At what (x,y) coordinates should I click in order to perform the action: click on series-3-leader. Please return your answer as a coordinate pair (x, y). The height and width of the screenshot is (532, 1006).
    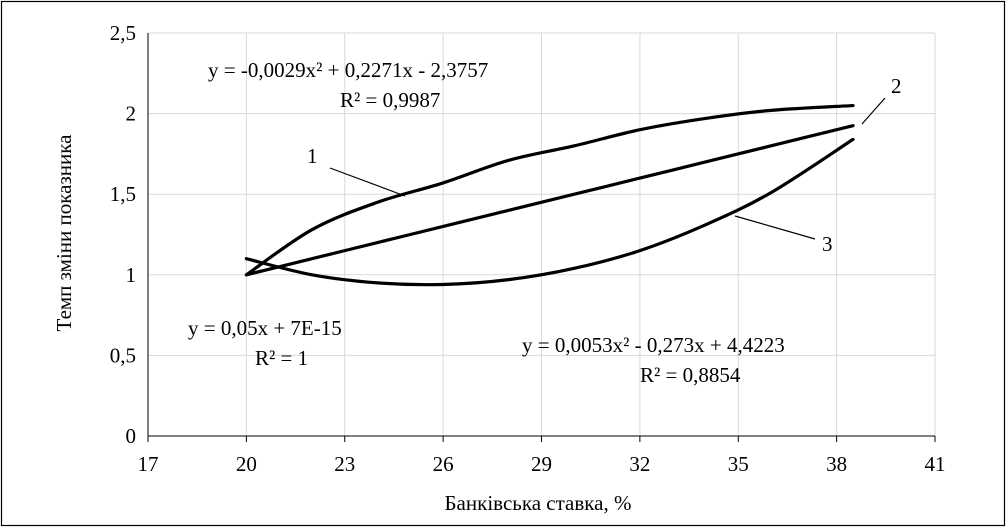
    Looking at the image, I should click on (775, 227).